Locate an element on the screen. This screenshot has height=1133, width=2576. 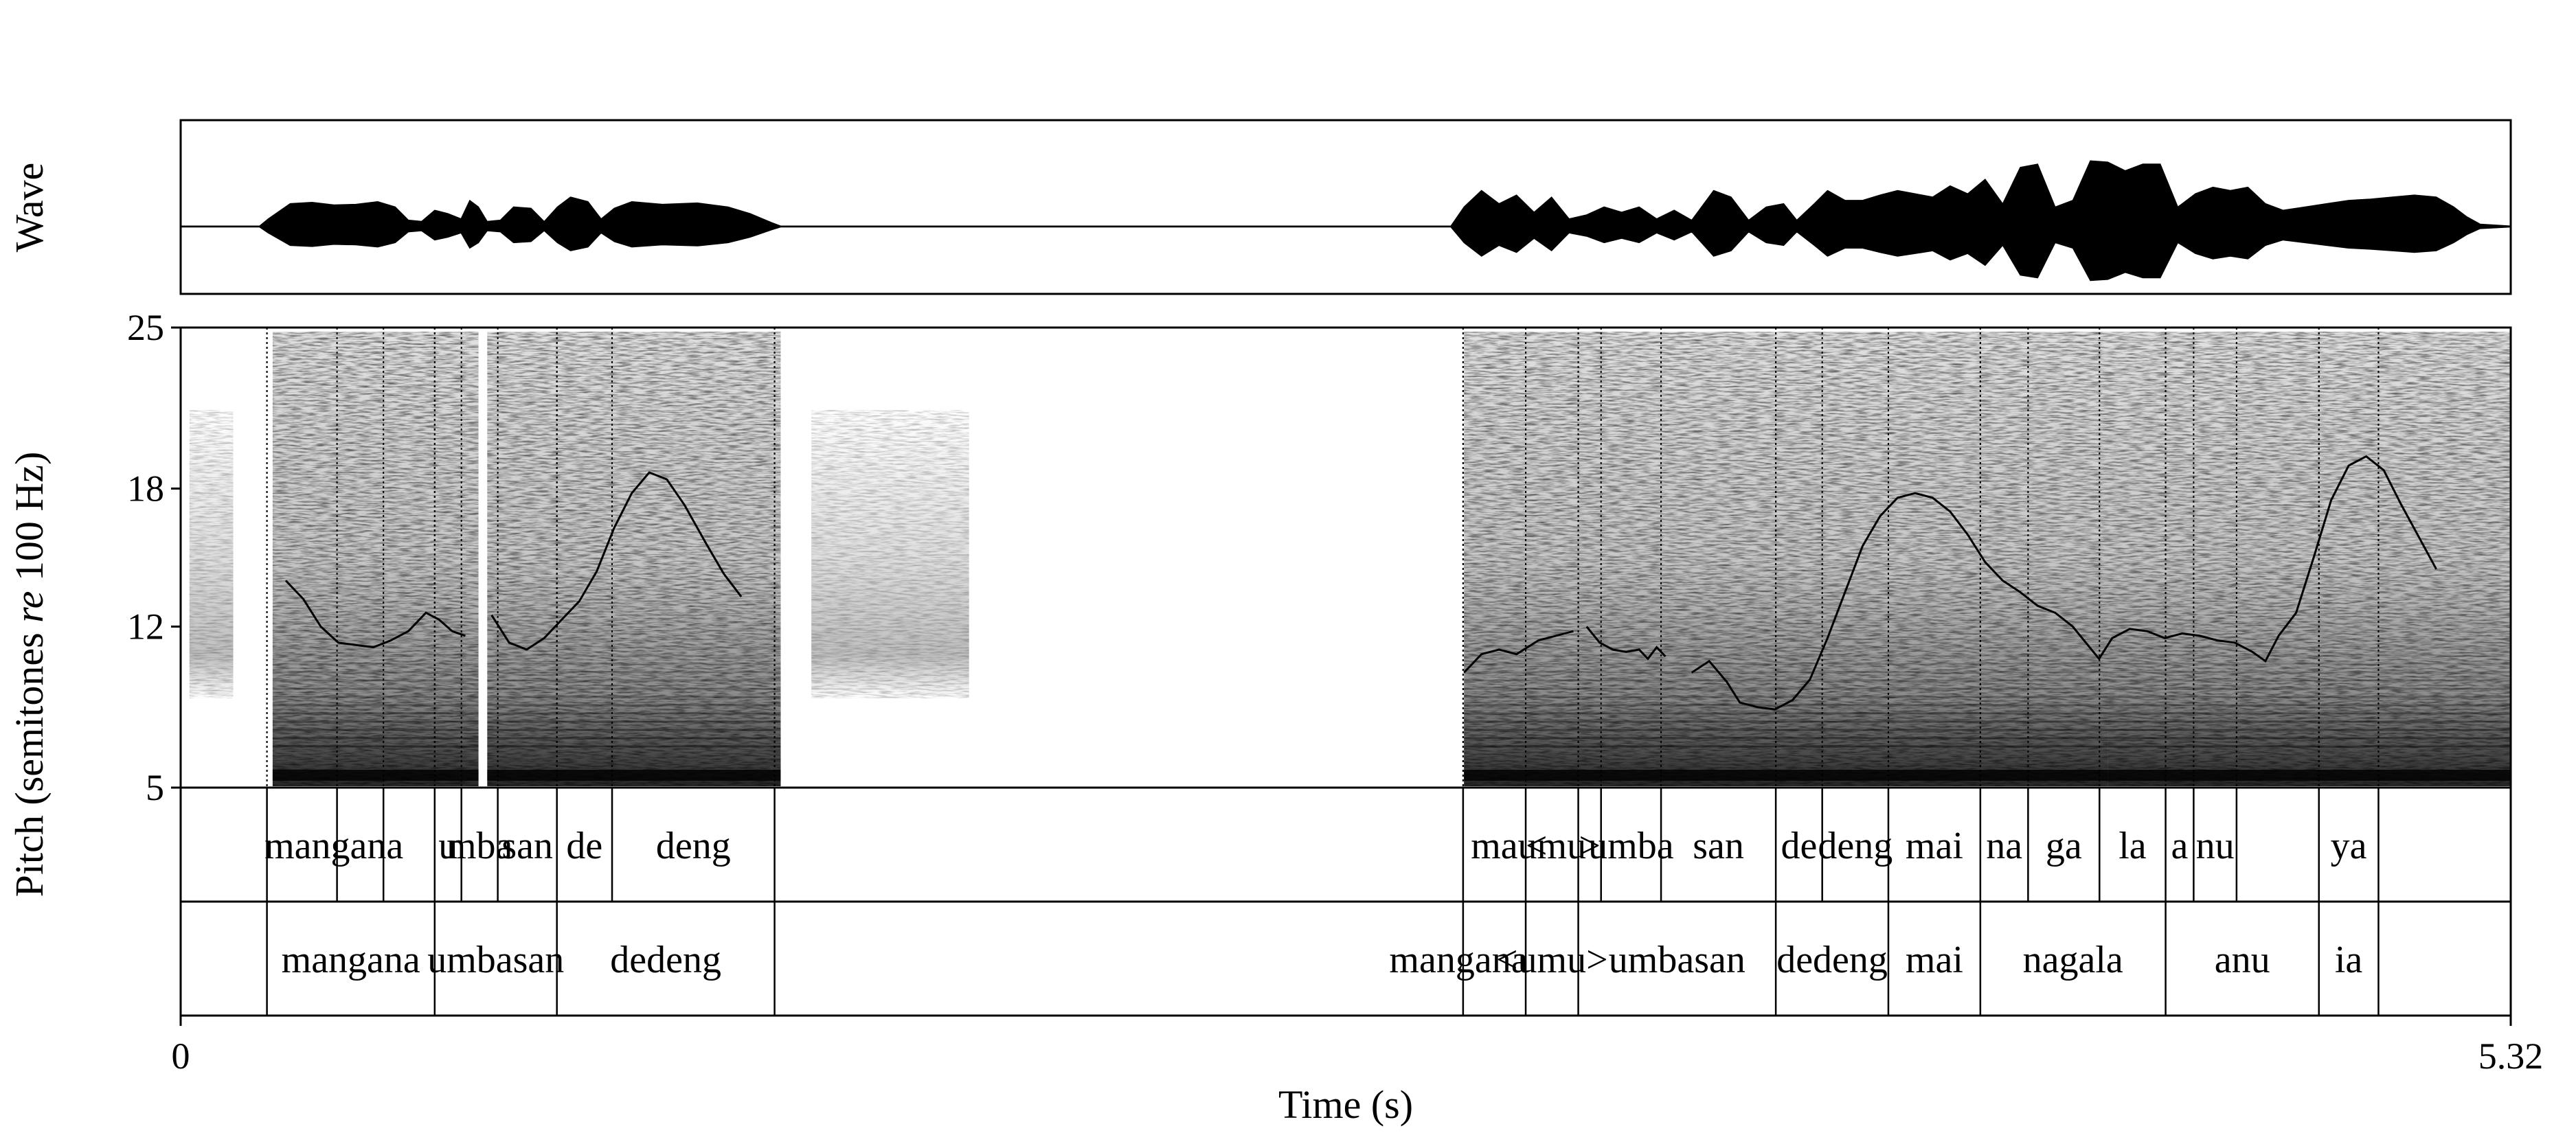
tier-1-label: < is located at coordinates (1537, 846).